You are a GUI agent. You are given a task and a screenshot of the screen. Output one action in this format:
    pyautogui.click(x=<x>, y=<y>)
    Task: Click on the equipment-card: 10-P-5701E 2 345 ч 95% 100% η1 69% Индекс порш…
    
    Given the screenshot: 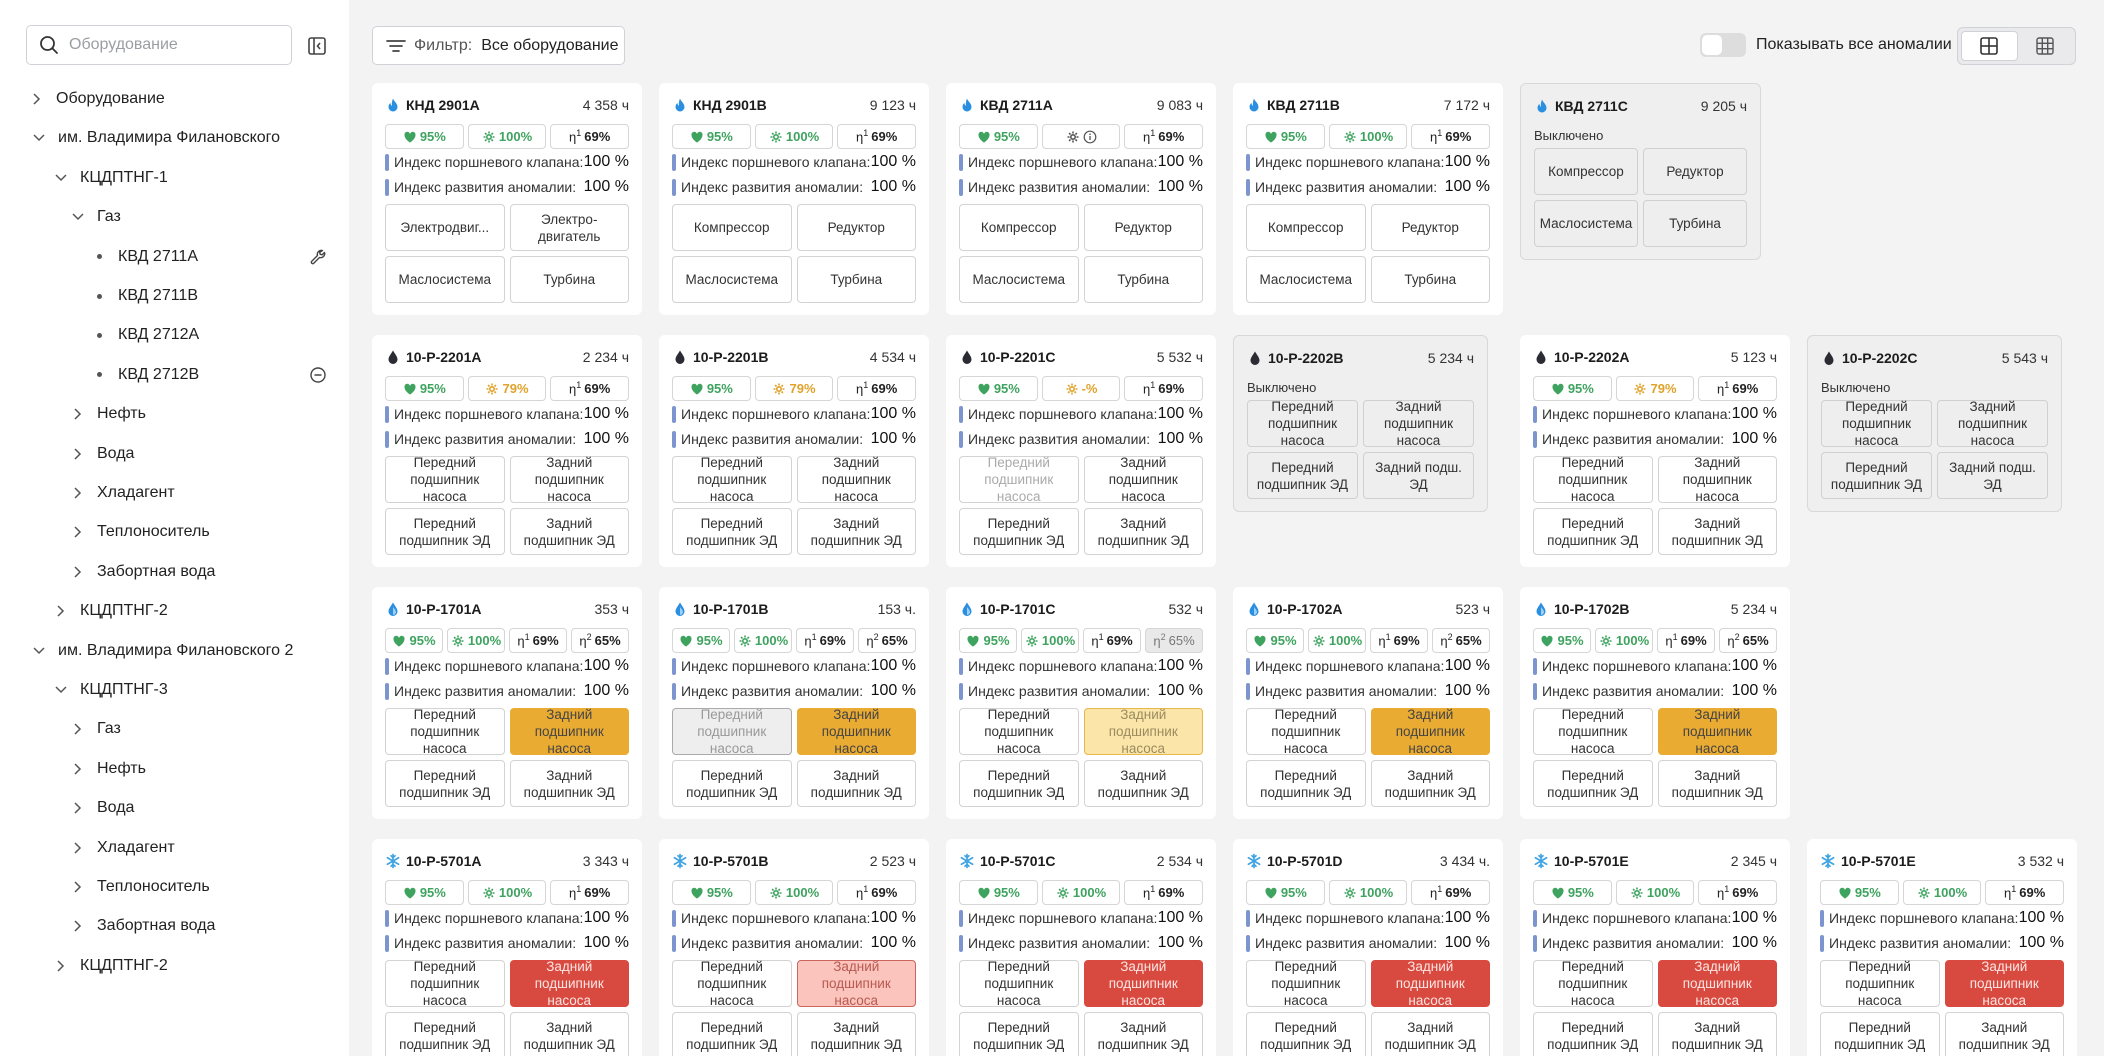 What is the action you would take?
    pyautogui.click(x=1655, y=947)
    